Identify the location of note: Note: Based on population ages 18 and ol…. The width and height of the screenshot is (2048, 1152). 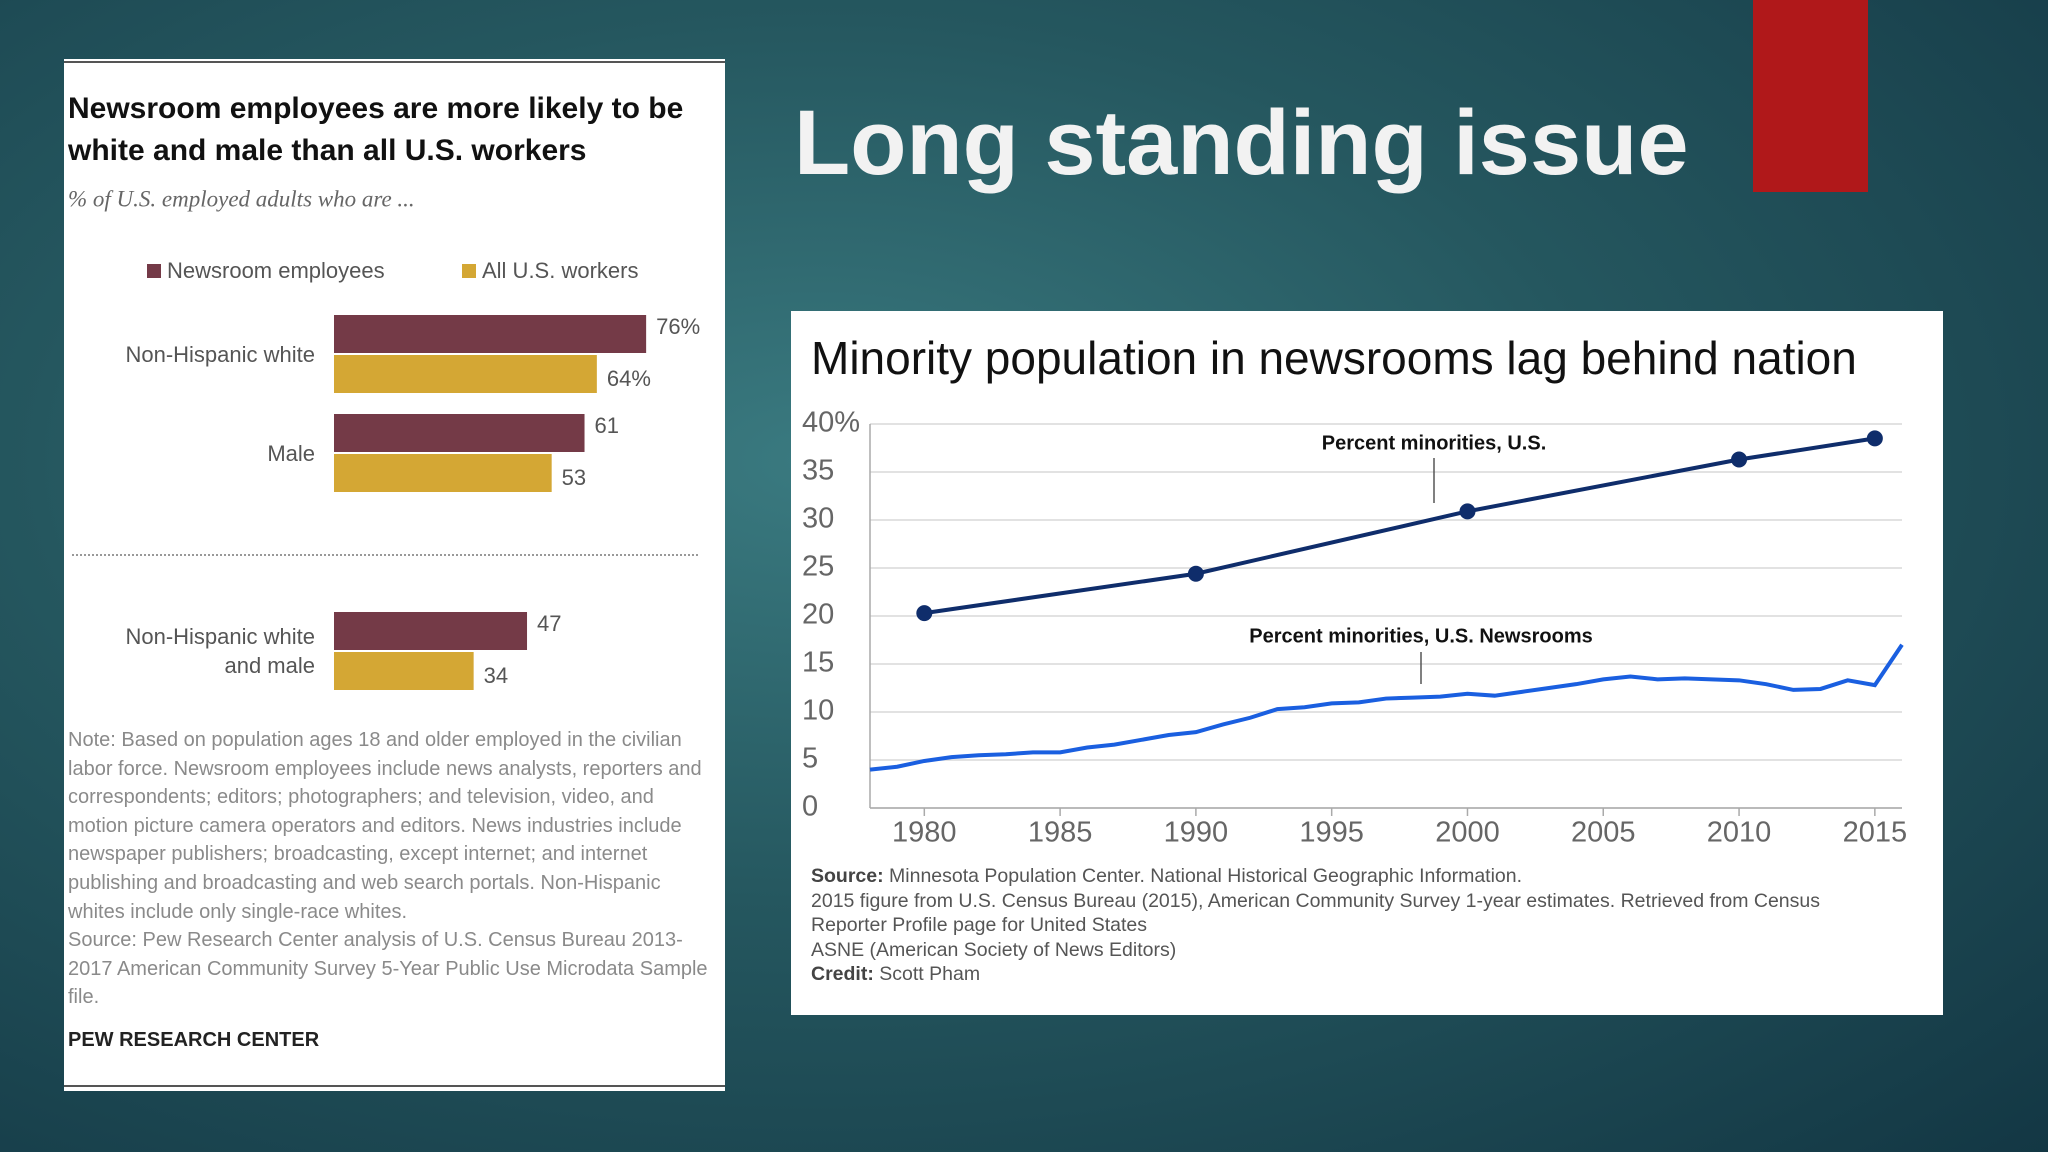
(385, 826).